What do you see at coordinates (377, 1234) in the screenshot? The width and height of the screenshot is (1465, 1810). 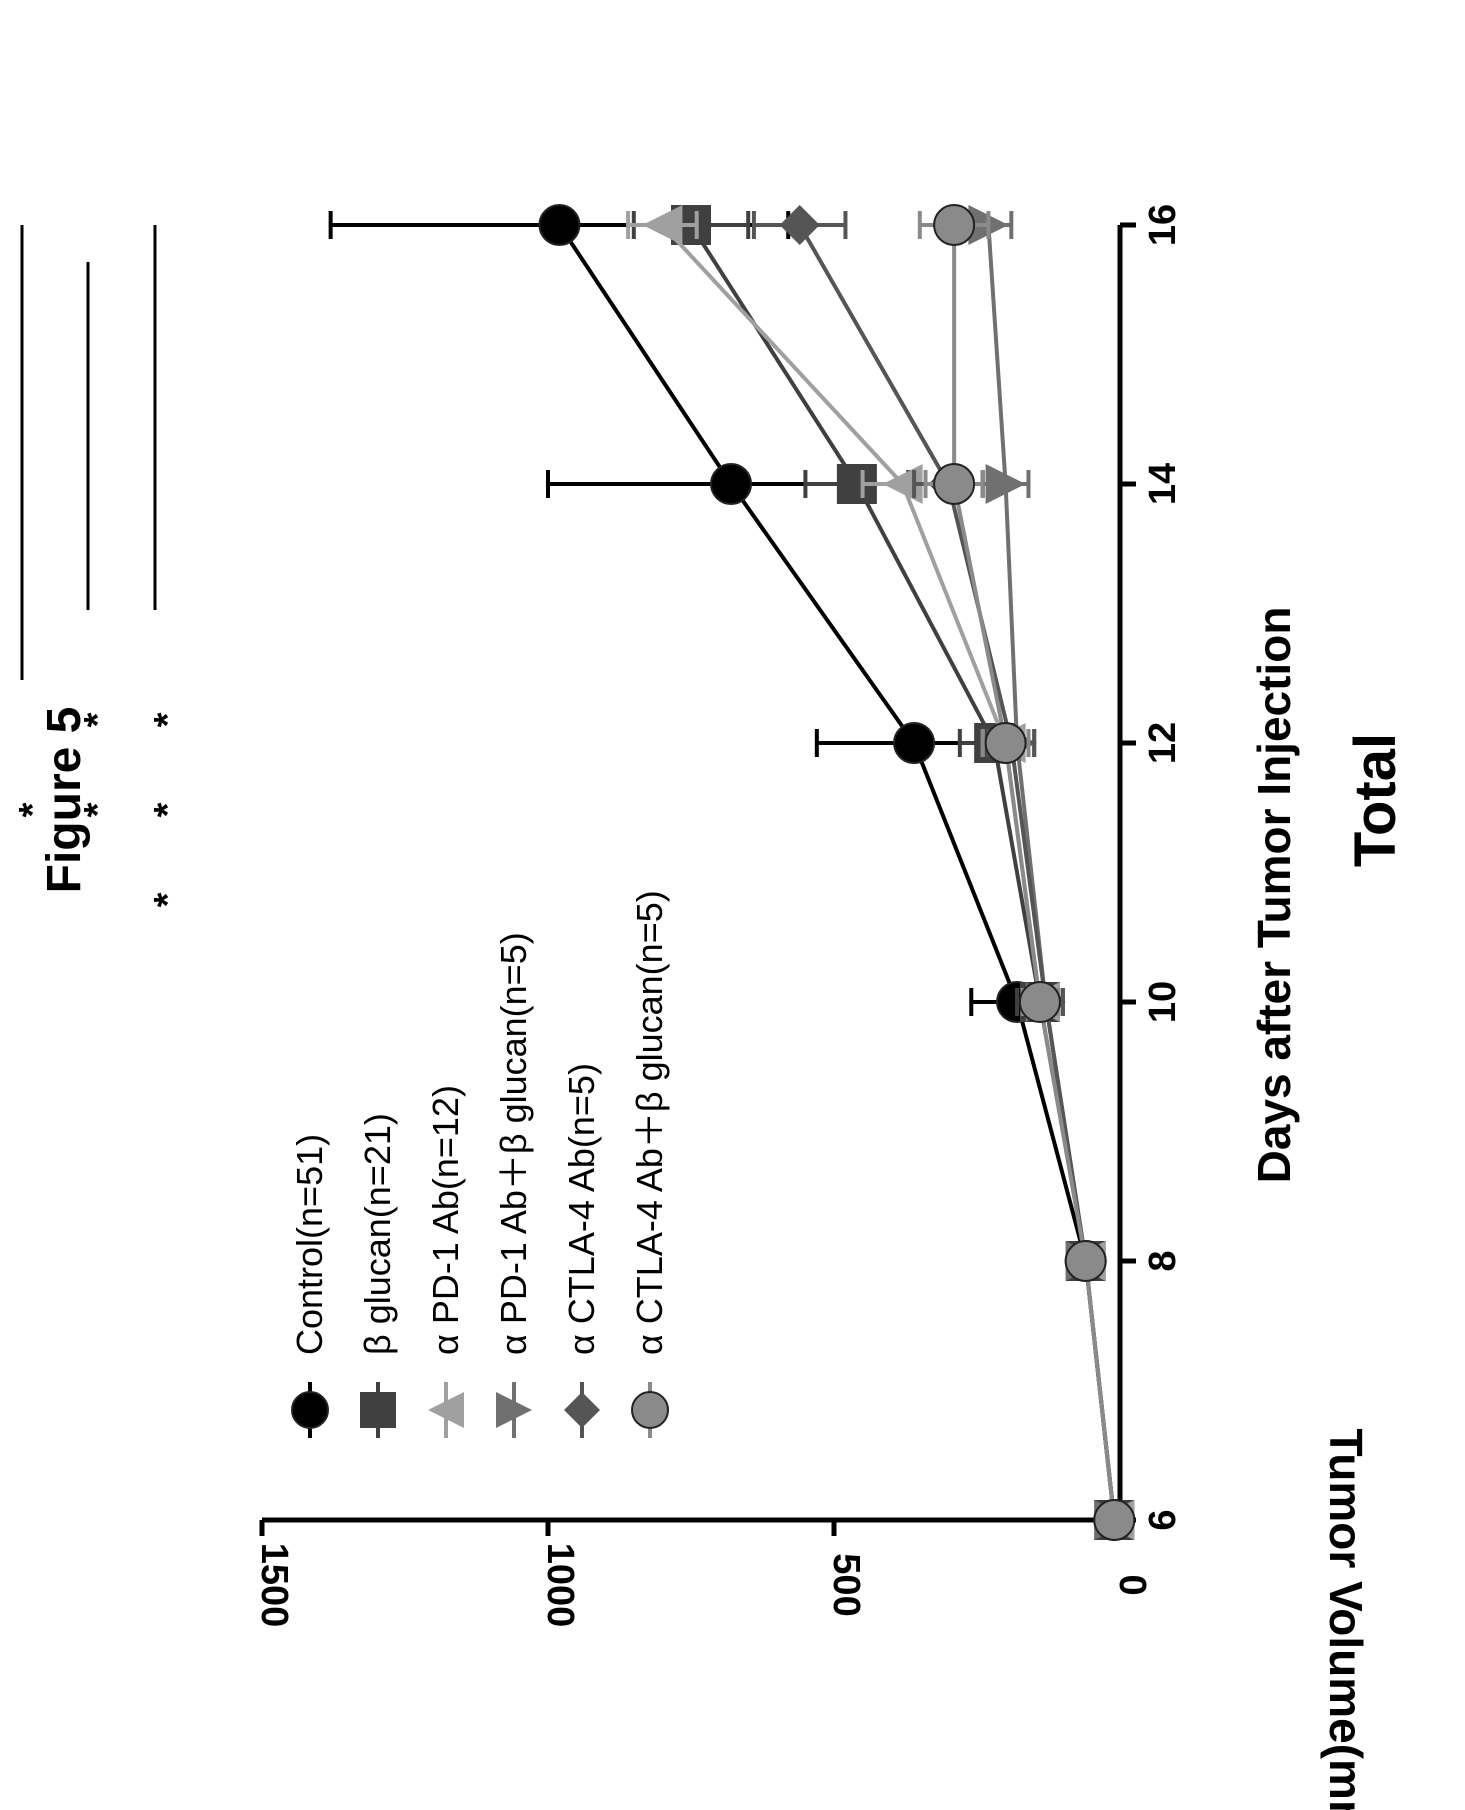 I see `legend-label: β glucan(n=21)` at bounding box center [377, 1234].